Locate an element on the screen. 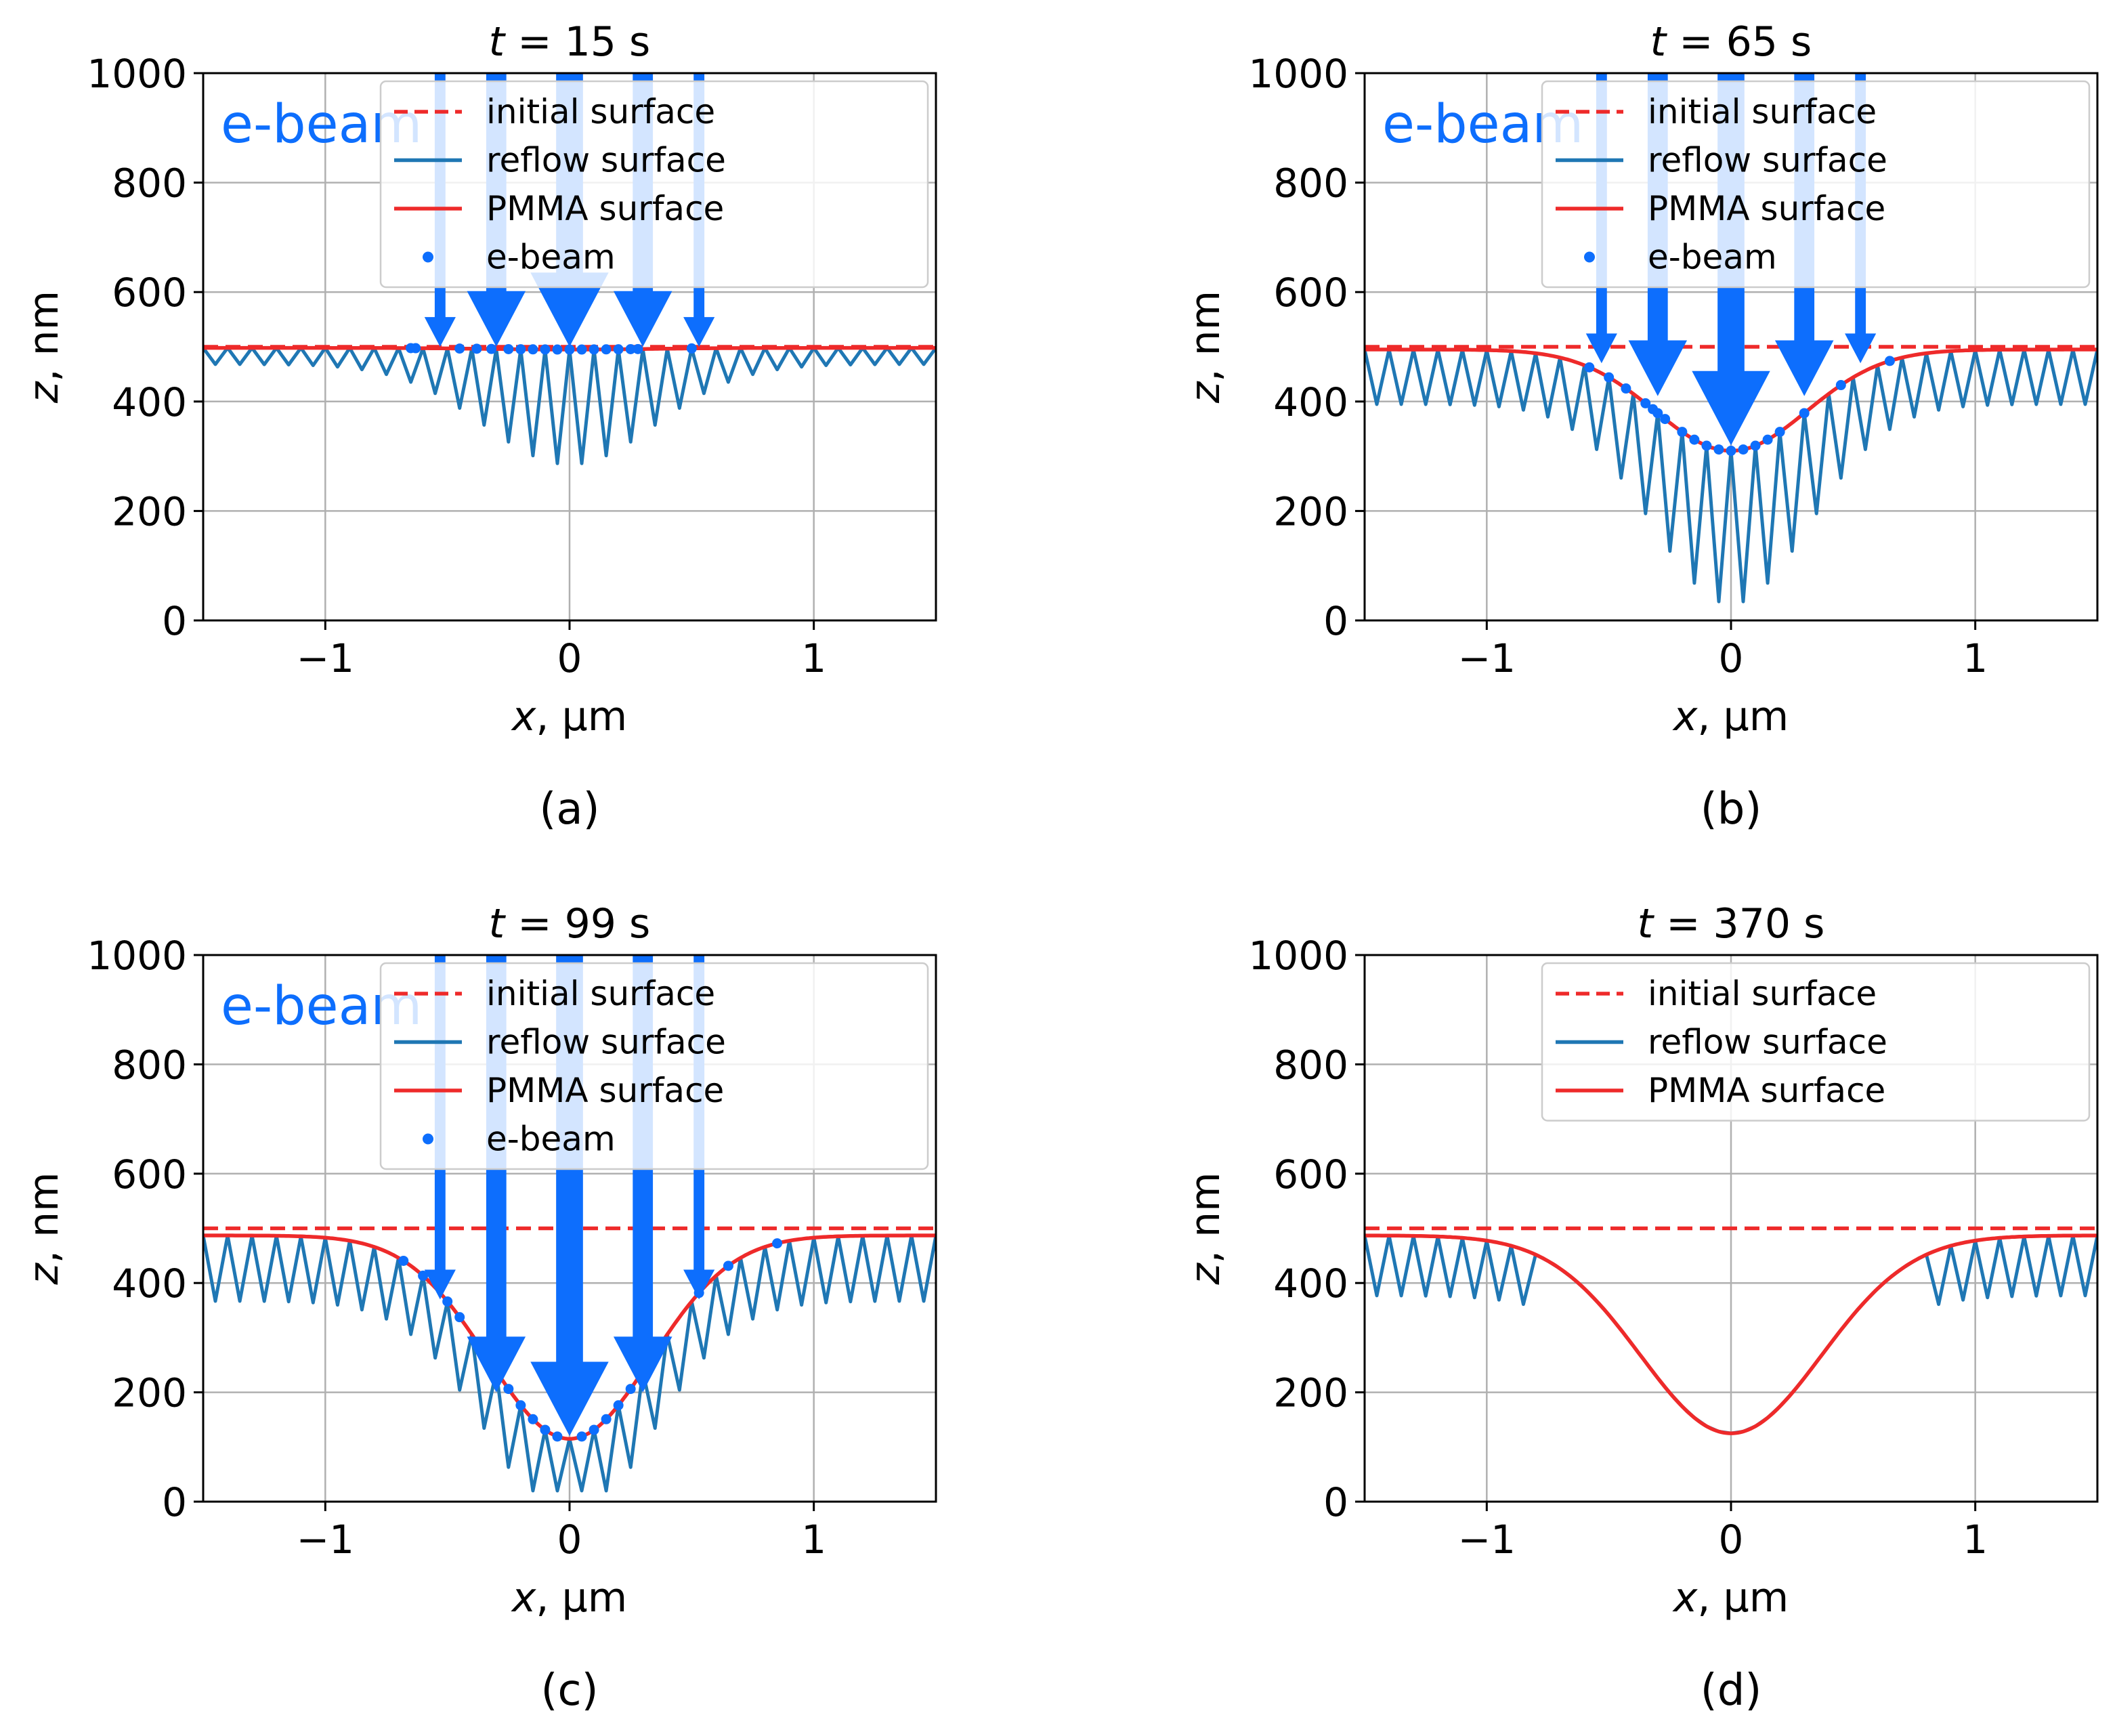 The height and width of the screenshot is (1736, 2115). y-tick-label: 1000 is located at coordinates (1298, 74).